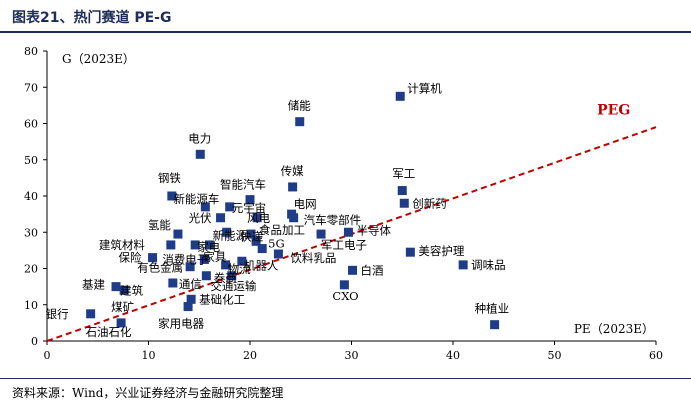 Image resolution: width=691 pixels, height=407 pixels. What do you see at coordinates (233, 286) in the screenshot?
I see `data-point-label: 交通运输` at bounding box center [233, 286].